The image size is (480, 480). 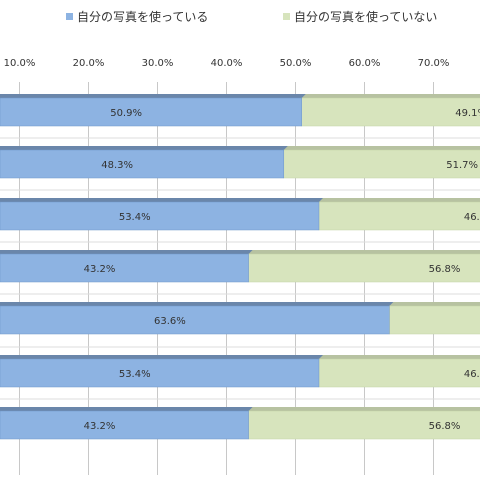 What do you see at coordinates (467, 113) in the screenshot?
I see `data-label-not-using-own-photo: 49.1%` at bounding box center [467, 113].